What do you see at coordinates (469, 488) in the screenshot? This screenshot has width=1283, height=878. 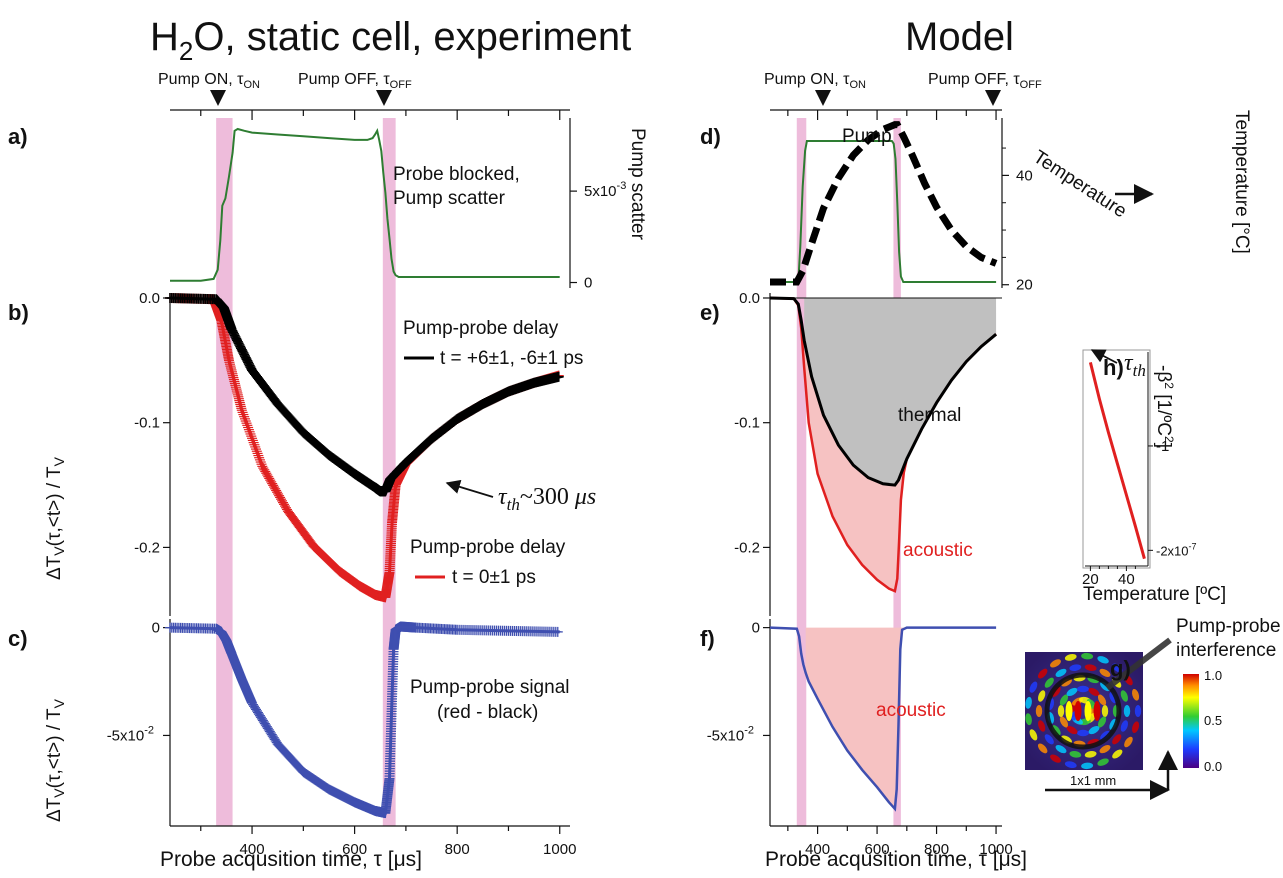 I see `tau-arrow-b` at bounding box center [469, 488].